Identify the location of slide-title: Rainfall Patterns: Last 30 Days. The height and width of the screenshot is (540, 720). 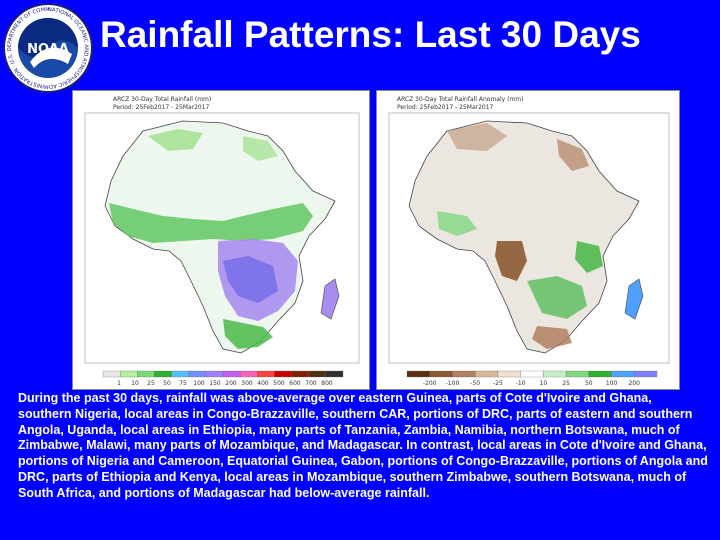
(370, 34).